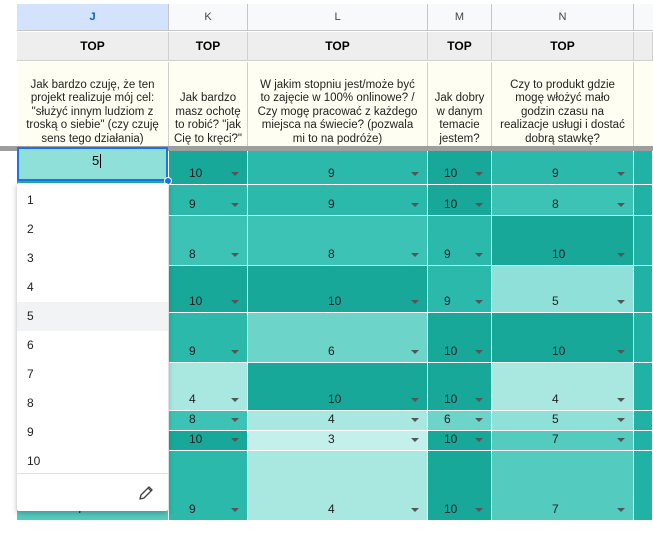  Describe the element at coordinates (643, 104) in the screenshot. I see `question-cell-o` at that location.